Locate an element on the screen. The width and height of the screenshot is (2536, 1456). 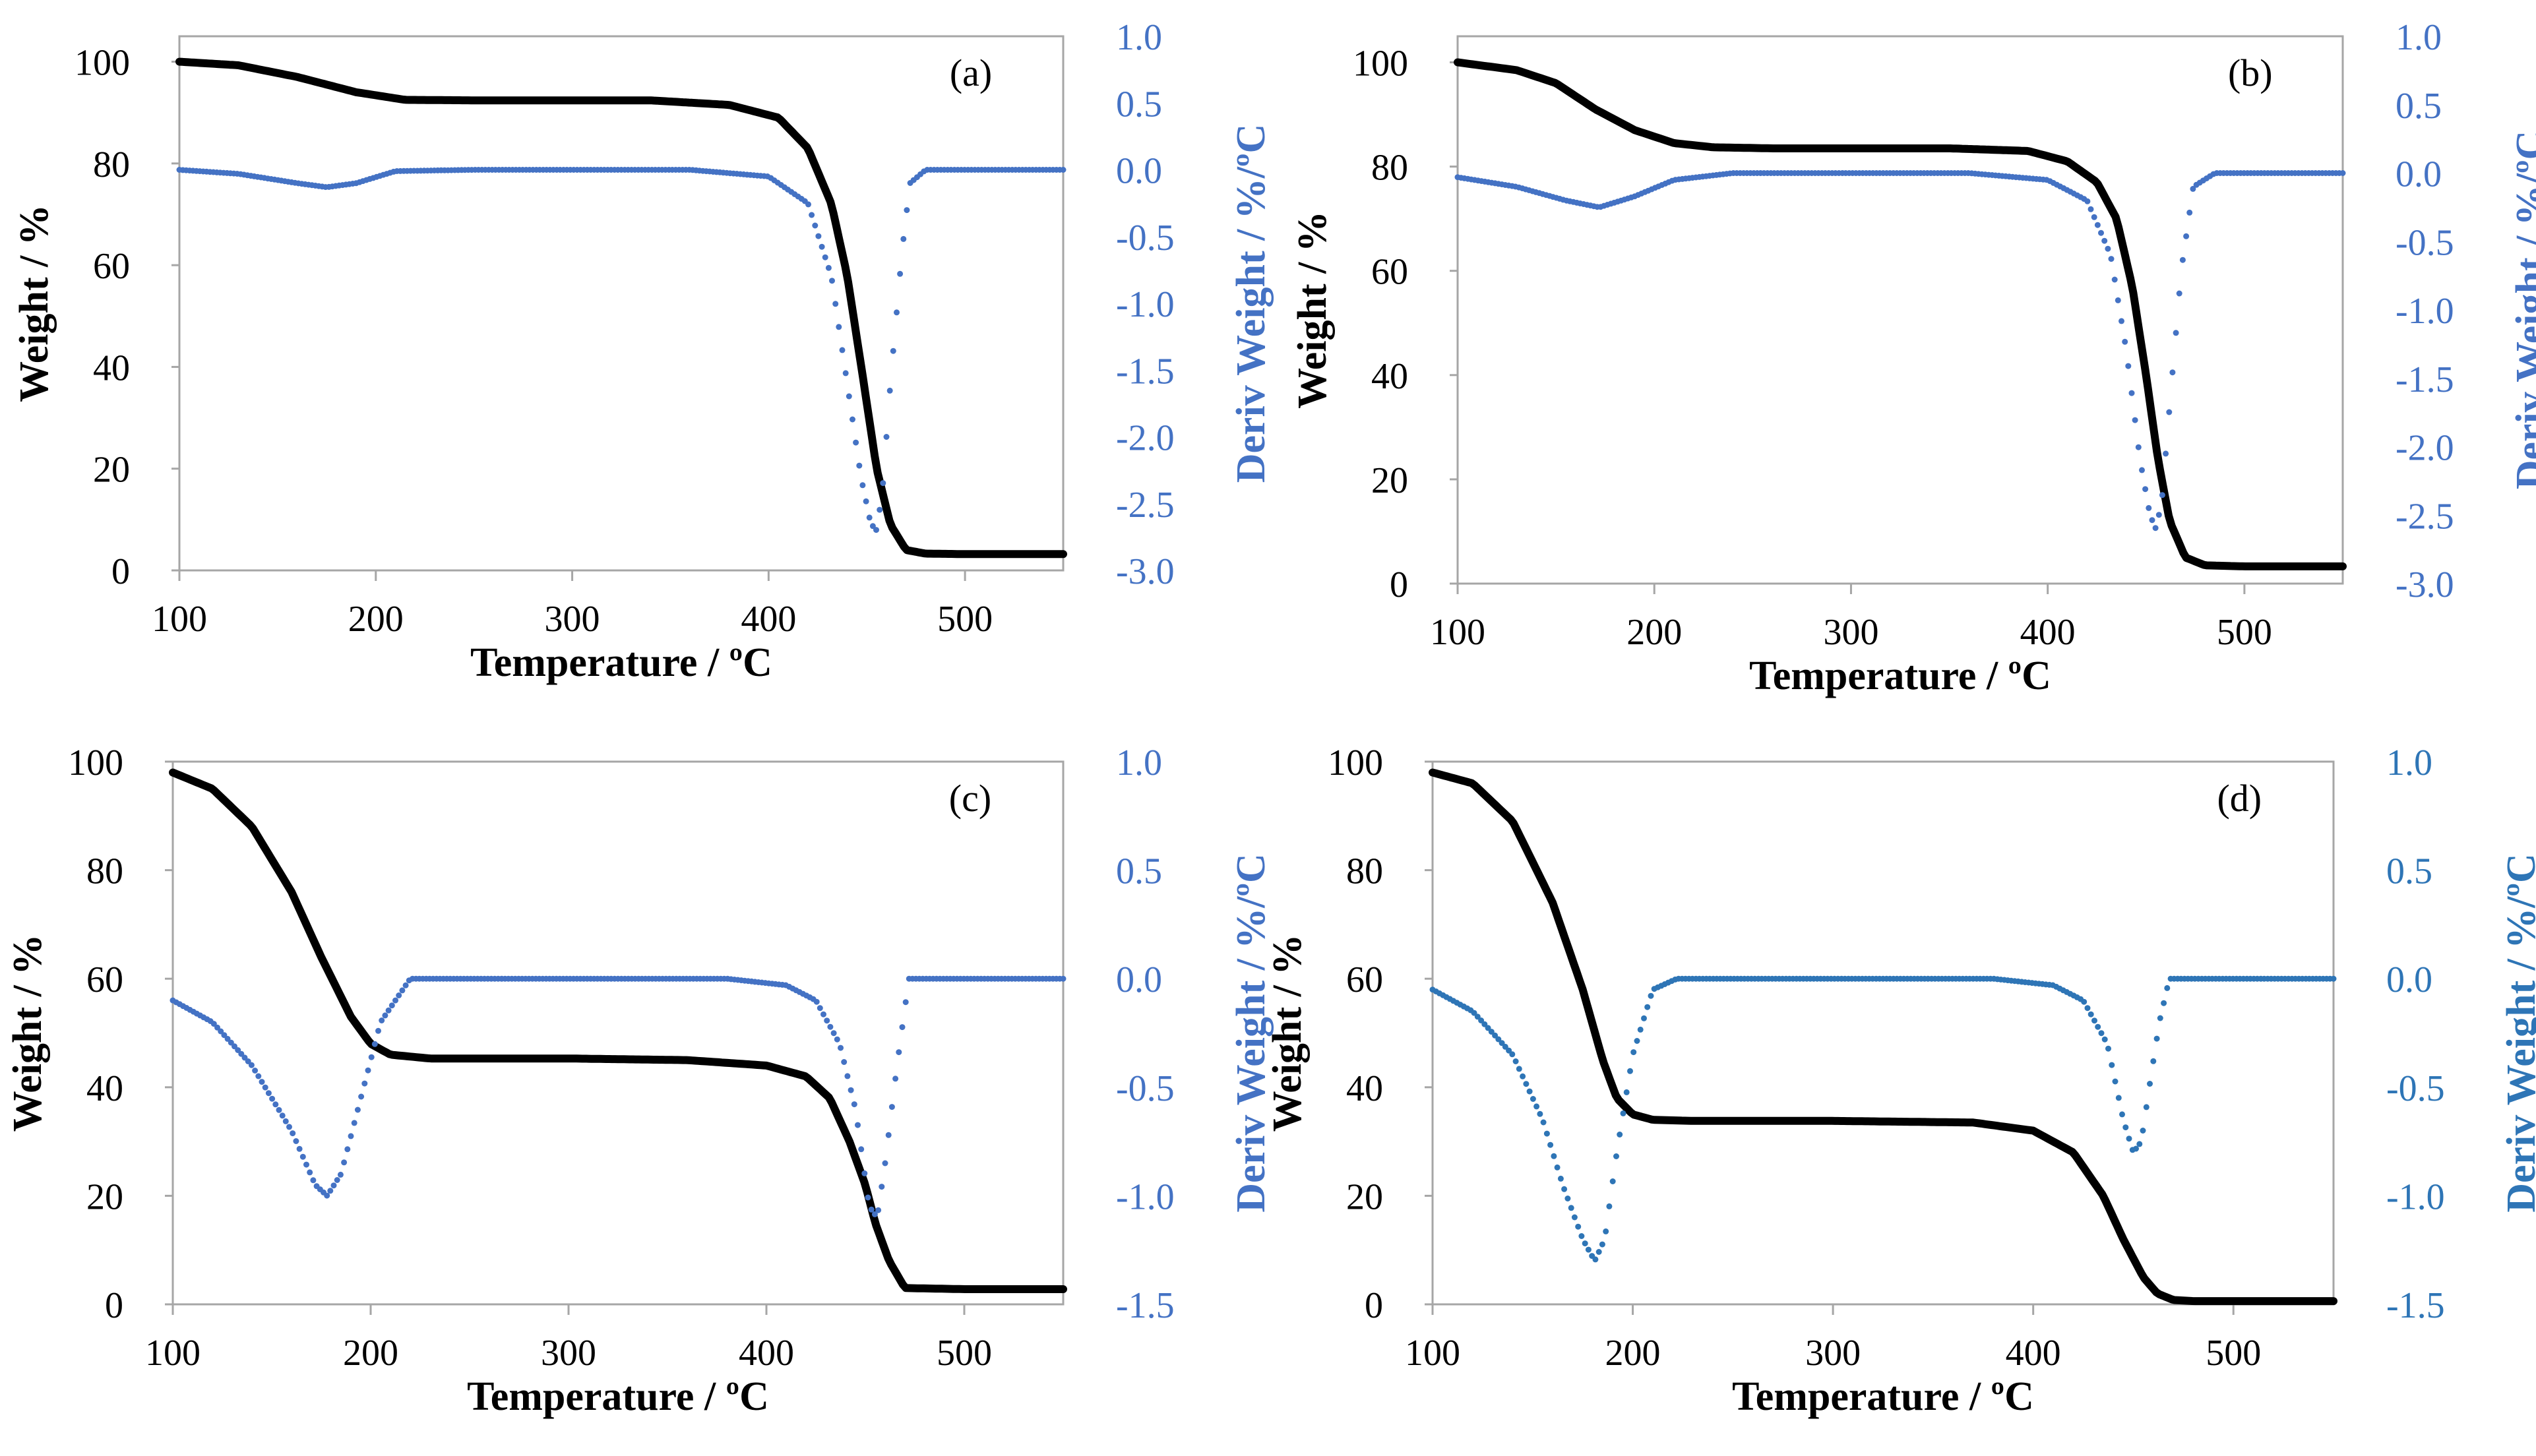
y2-axis-title: Deriv Weight / %/ºC is located at coordinates (1251, 1033).